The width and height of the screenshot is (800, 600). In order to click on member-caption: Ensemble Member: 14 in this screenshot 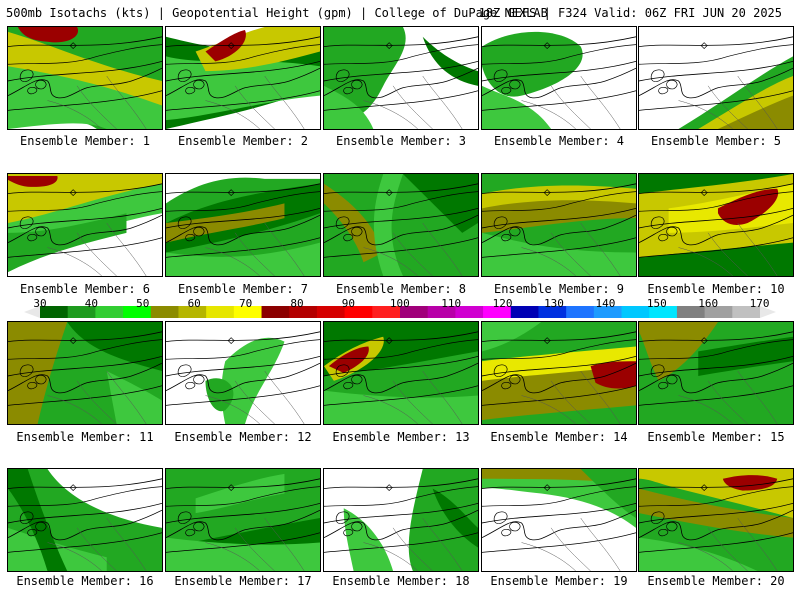, I will do `click(559, 437)`.